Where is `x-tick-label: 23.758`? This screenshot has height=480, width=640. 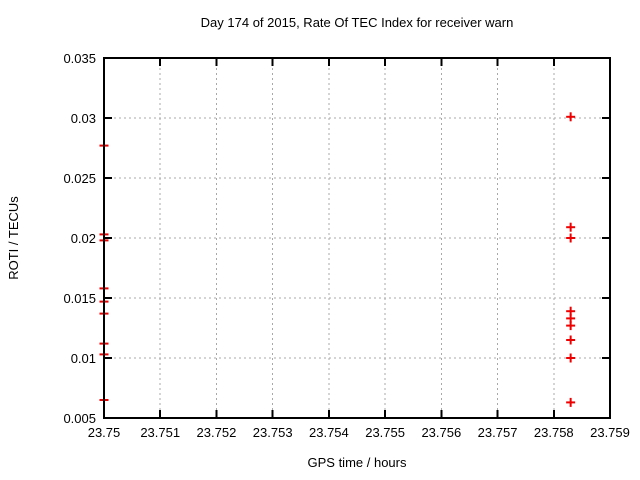
x-tick-label: 23.758 is located at coordinates (554, 432).